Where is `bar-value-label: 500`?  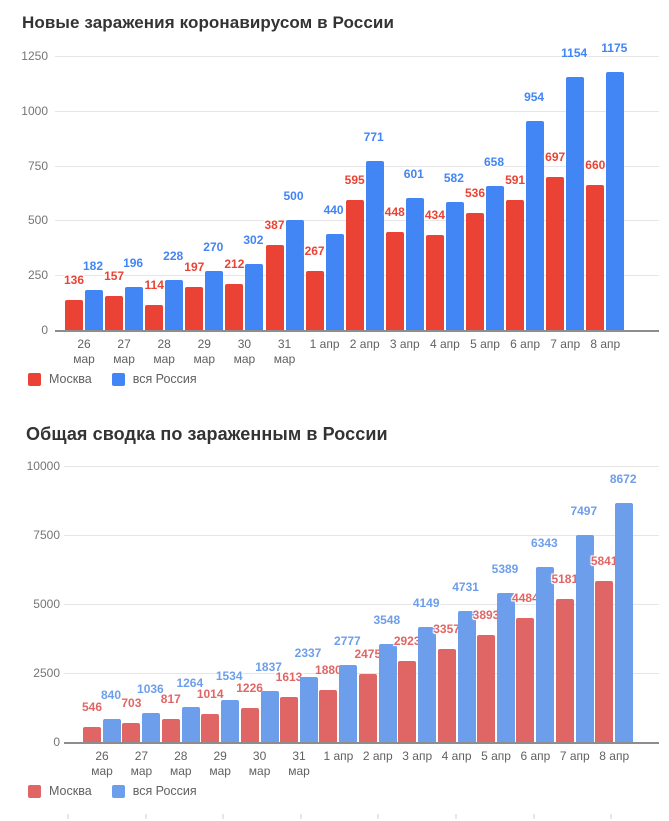 bar-value-label: 500 is located at coordinates (293, 196).